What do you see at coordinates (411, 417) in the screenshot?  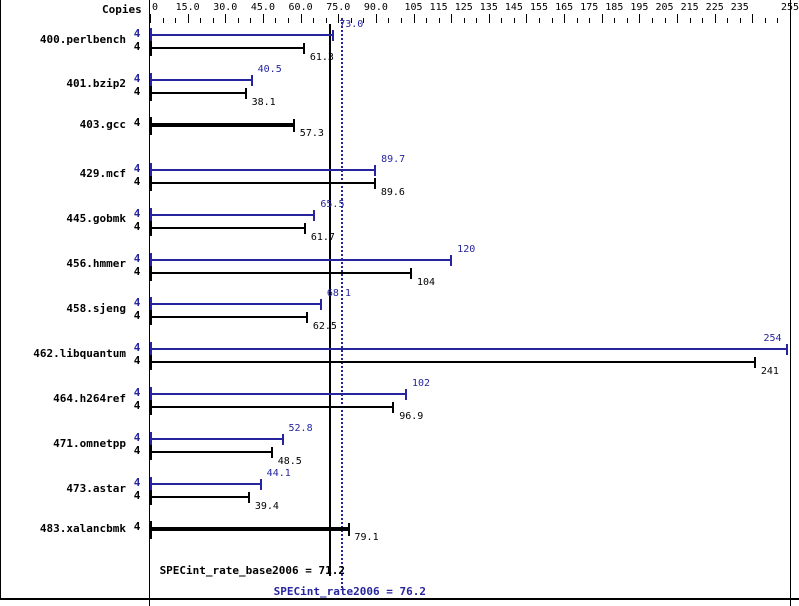 I see `bar-value-label: 96.9` at bounding box center [411, 417].